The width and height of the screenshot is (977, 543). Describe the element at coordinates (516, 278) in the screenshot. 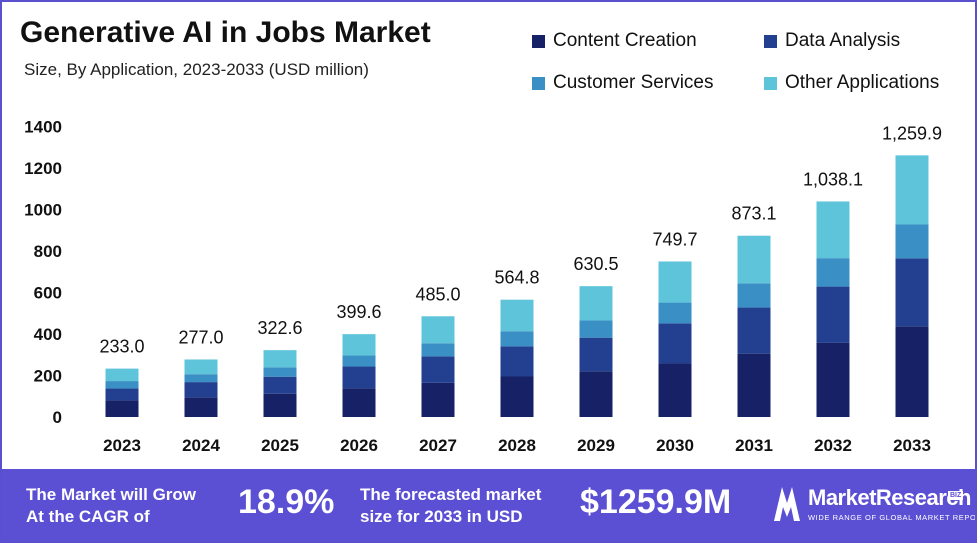

I see `bar-total-label: 564.8` at that location.